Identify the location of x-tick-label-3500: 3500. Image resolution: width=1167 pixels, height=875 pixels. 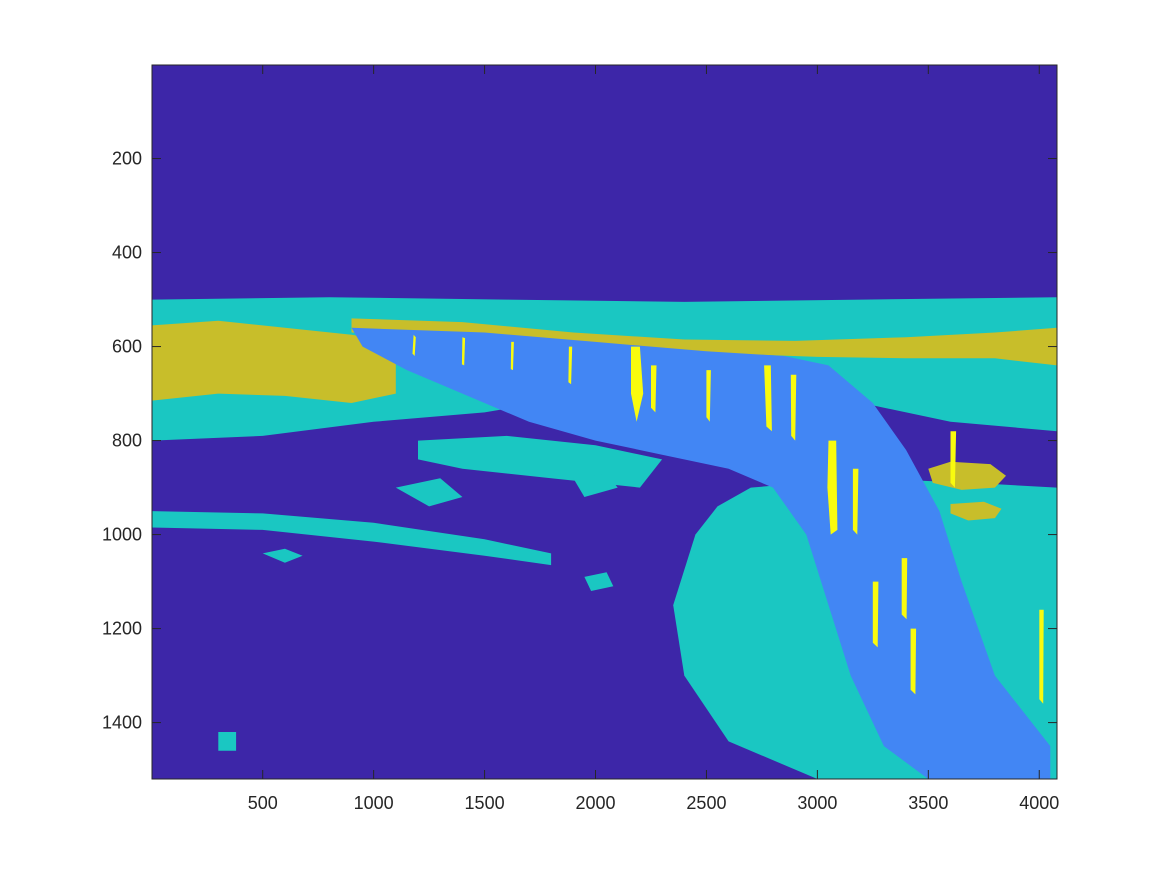
(928, 803).